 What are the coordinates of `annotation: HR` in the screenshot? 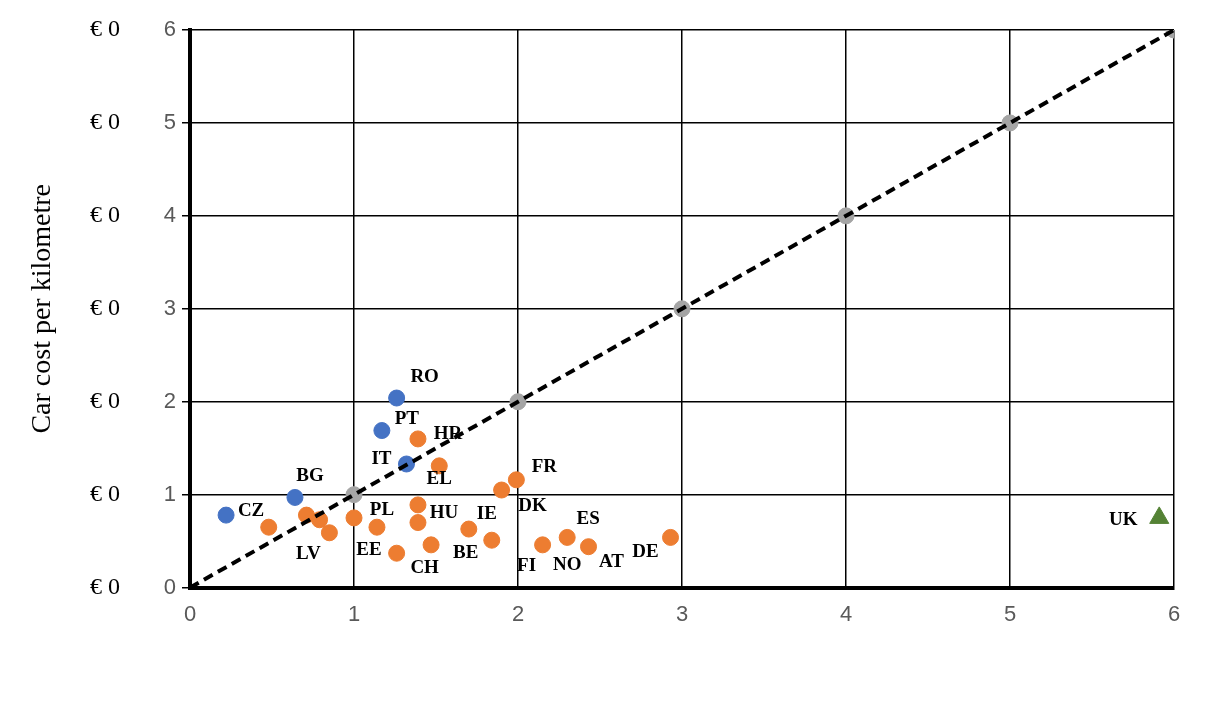 It's located at (448, 432).